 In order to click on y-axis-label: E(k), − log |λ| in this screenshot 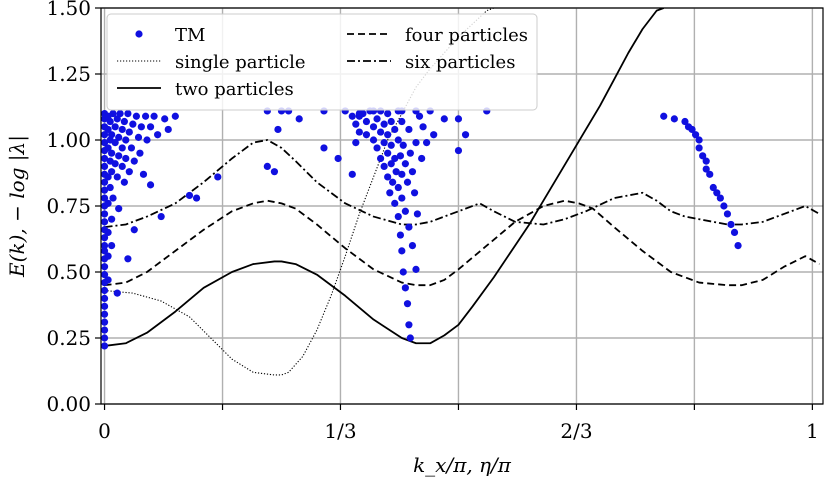, I will do `click(17, 206)`.